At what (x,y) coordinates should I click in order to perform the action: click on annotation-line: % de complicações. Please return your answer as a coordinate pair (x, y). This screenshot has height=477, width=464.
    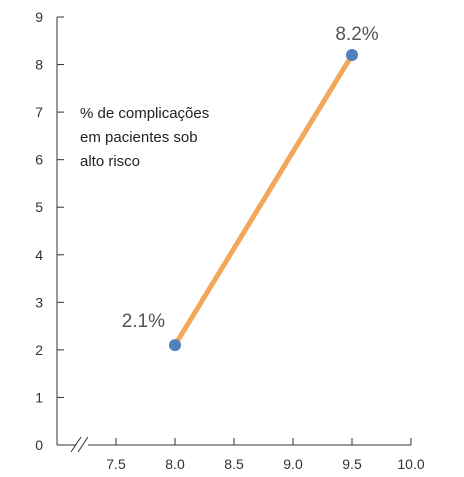
    Looking at the image, I should click on (144, 113).